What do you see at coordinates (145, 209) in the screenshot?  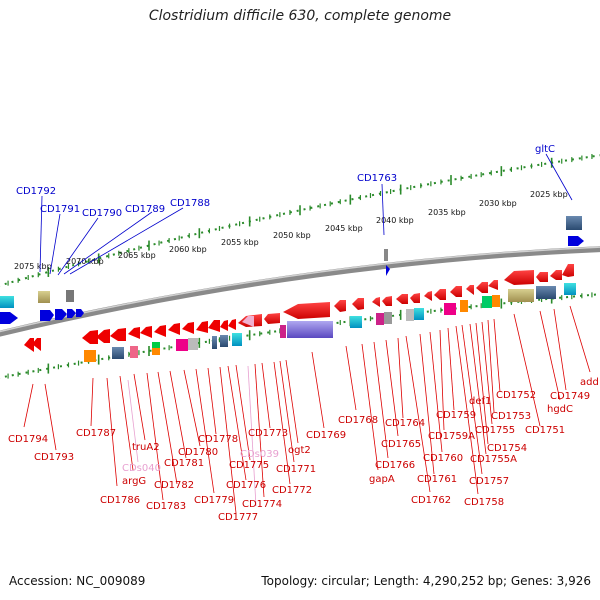 I see `gene-label: CD1789` at bounding box center [145, 209].